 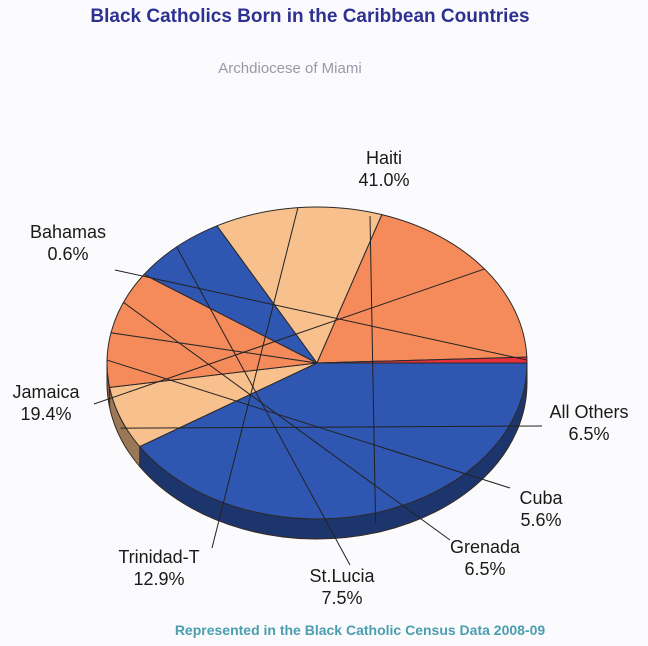 What do you see at coordinates (255, 378) in the screenshot?
I see `leader-trinidad-t` at bounding box center [255, 378].